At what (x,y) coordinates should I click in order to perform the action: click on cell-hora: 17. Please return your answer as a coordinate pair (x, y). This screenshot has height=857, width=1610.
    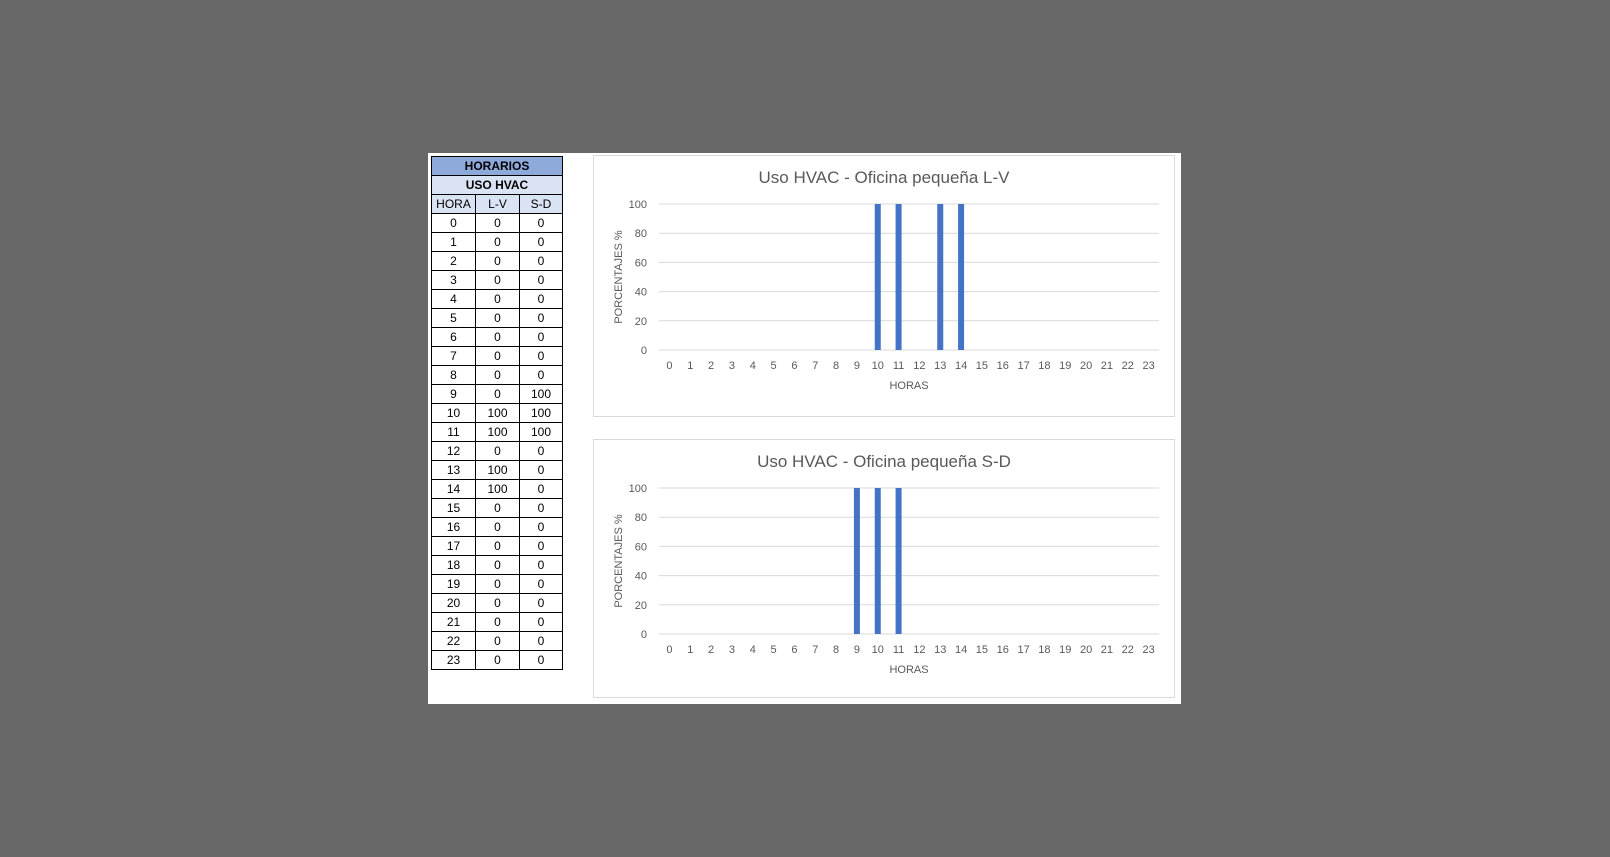
    Looking at the image, I should click on (453, 546).